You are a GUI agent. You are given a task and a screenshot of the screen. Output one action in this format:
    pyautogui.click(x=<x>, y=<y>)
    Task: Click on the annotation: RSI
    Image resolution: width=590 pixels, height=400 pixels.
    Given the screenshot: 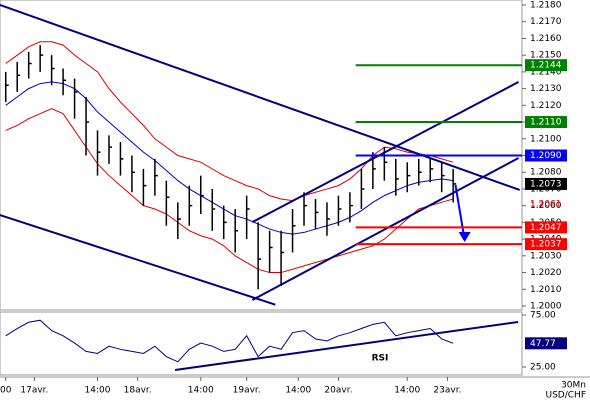 What is the action you would take?
    pyautogui.click(x=380, y=359)
    